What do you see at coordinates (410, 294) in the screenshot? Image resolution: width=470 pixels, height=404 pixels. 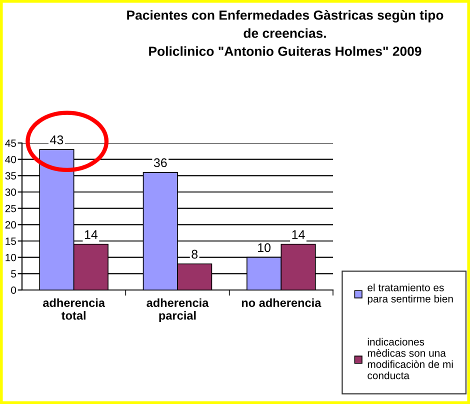 I see `legend-label: el tratamiento es para sentirme bien` at bounding box center [410, 294].